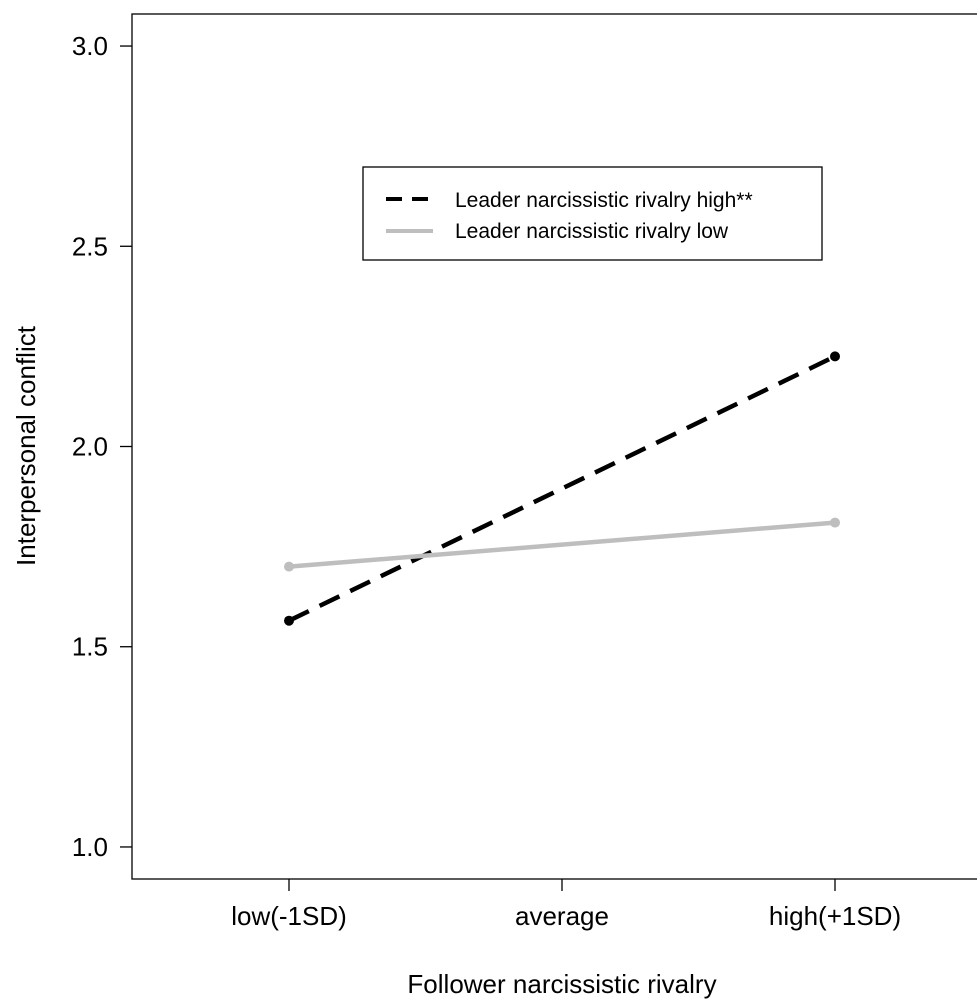 The height and width of the screenshot is (1000, 977). What do you see at coordinates (835, 916) in the screenshot?
I see `x-tick-label: high(+1SD)` at bounding box center [835, 916].